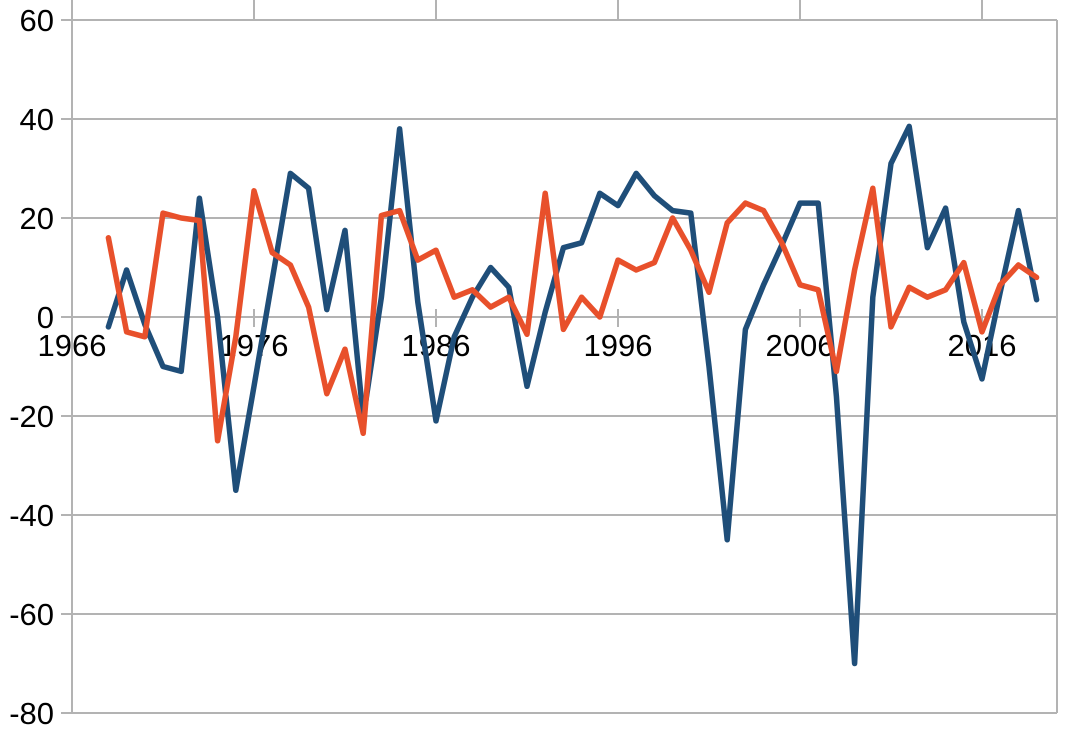 Image resolution: width=1078 pixels, height=742 pixels. Describe the element at coordinates (37, 119) in the screenshot. I see `y-axis-label: 40` at that location.